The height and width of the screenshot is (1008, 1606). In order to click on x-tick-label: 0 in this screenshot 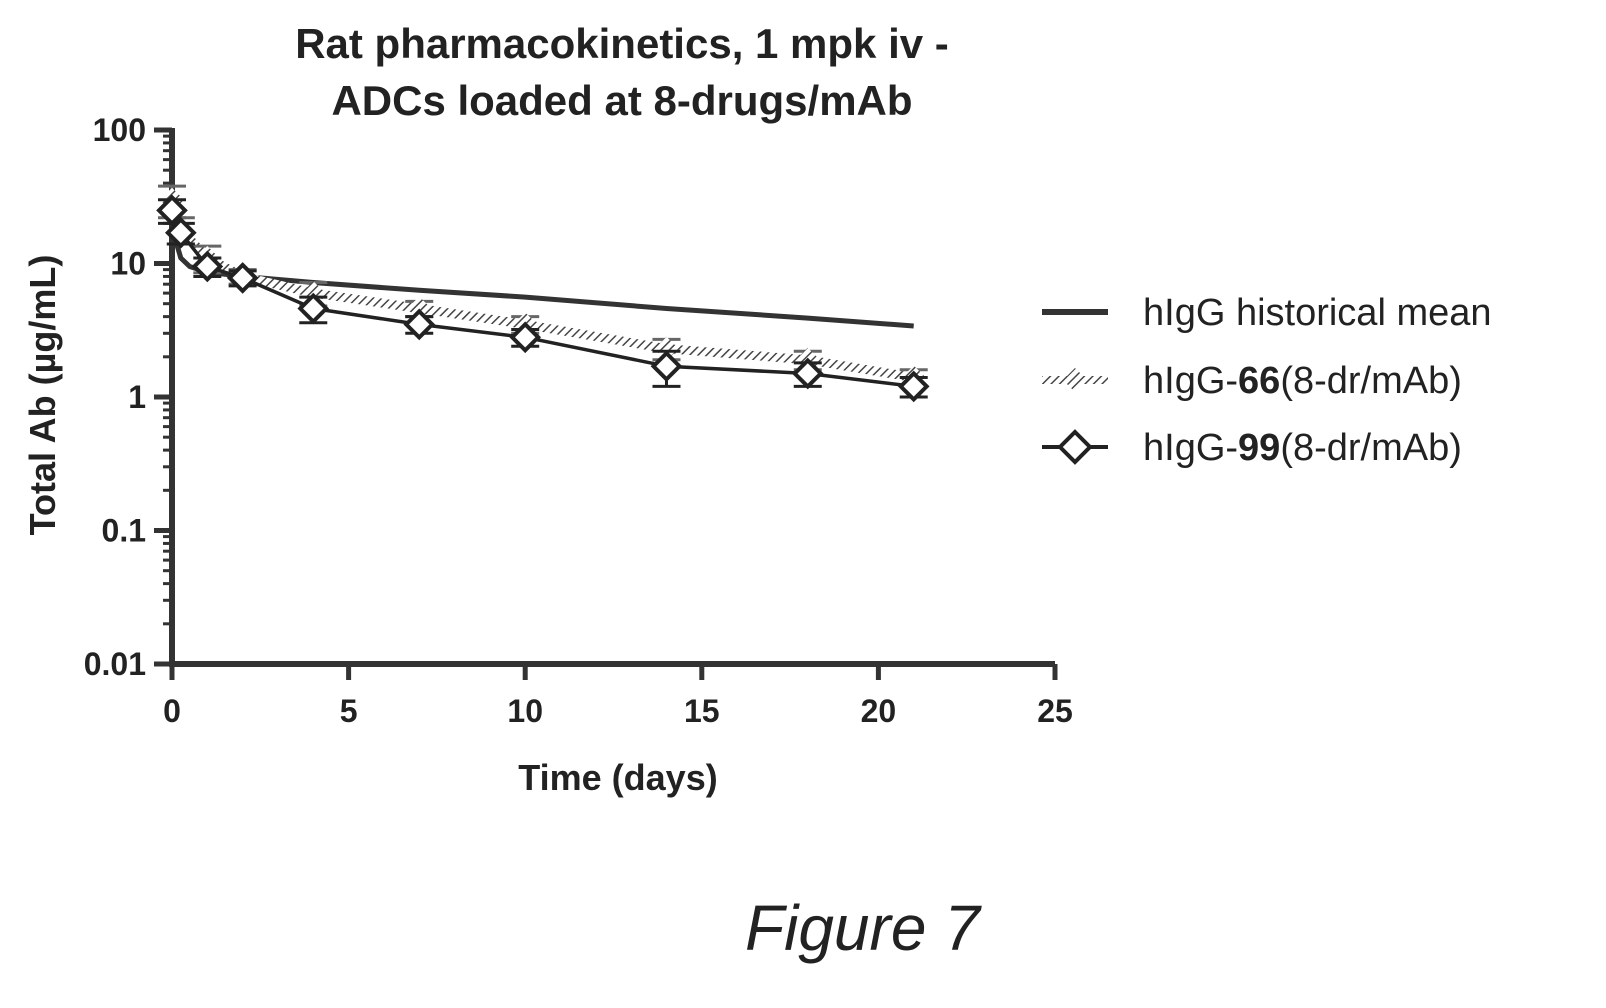, I will do `click(172, 711)`.